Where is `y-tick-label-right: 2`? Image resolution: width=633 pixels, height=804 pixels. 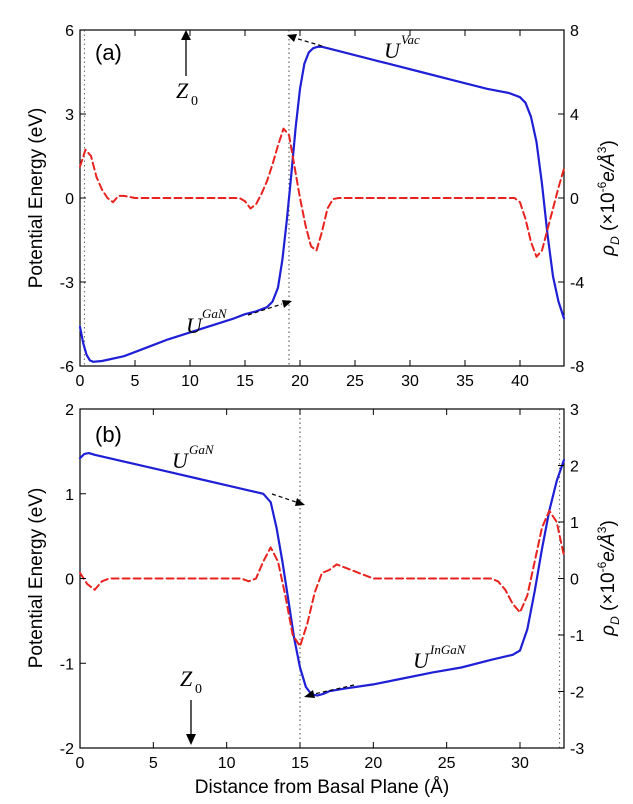
y-tick-label-right: 2 is located at coordinates (574, 467).